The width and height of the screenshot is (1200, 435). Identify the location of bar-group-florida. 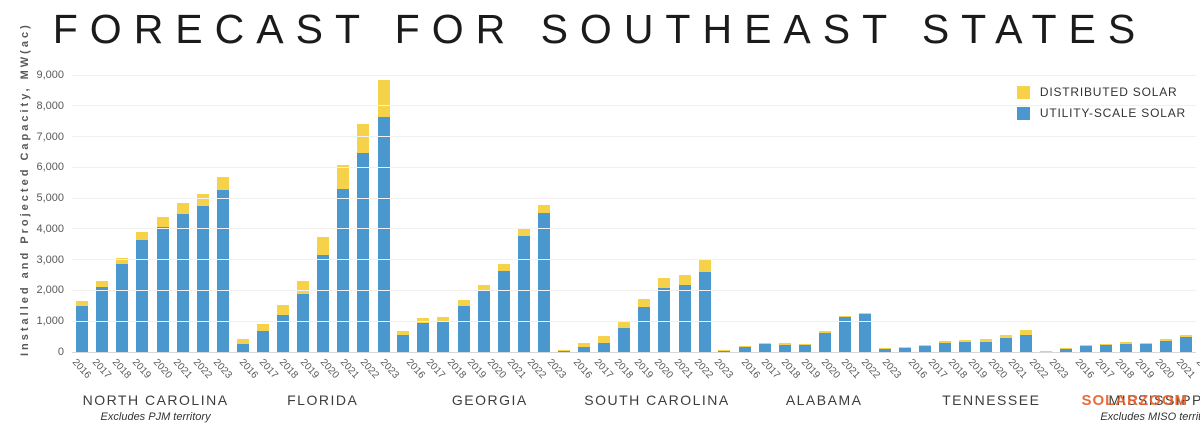
(313, 213).